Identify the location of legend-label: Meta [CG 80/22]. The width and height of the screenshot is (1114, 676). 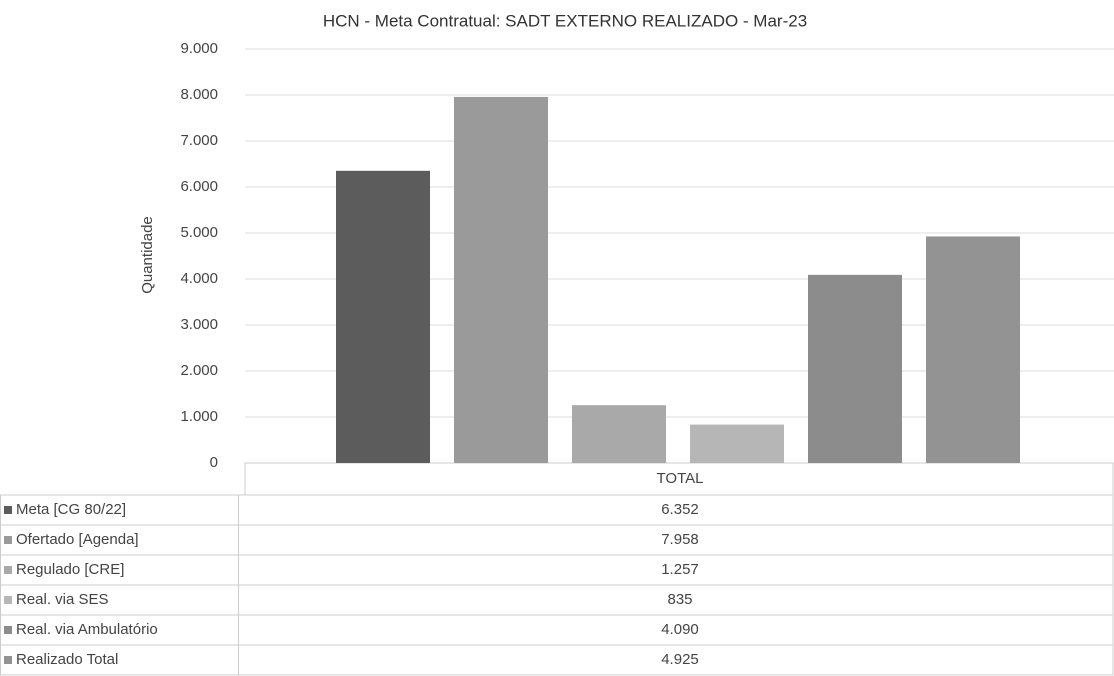
(71, 509).